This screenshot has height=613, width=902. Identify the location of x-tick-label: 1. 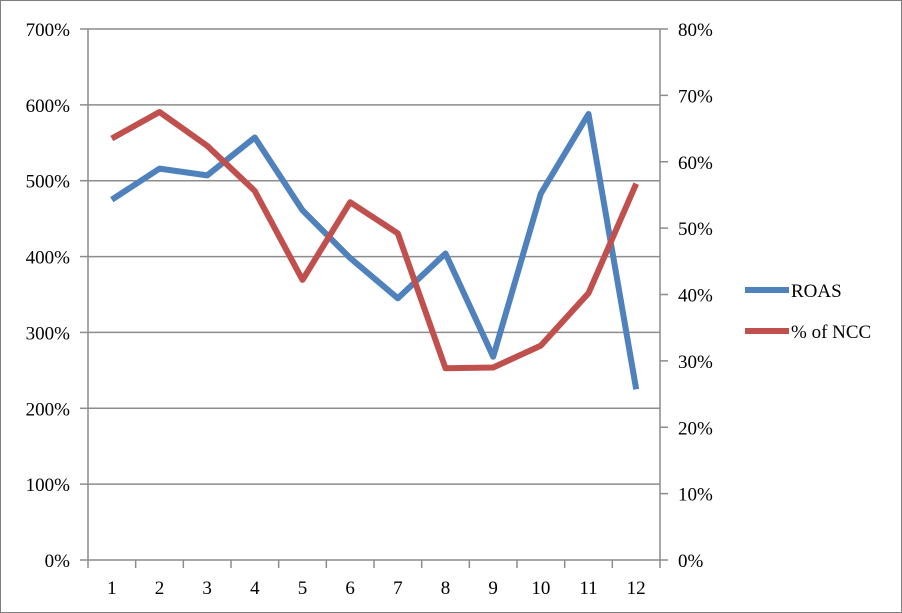
(112, 588).